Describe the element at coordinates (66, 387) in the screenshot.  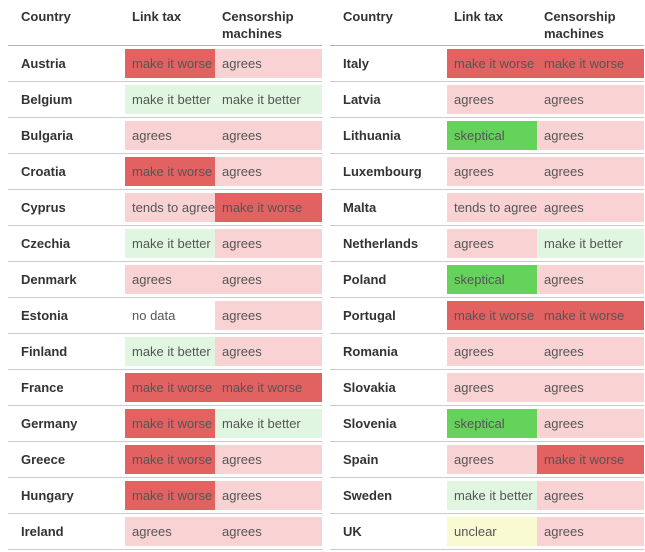
I see `country-cell: France` at that location.